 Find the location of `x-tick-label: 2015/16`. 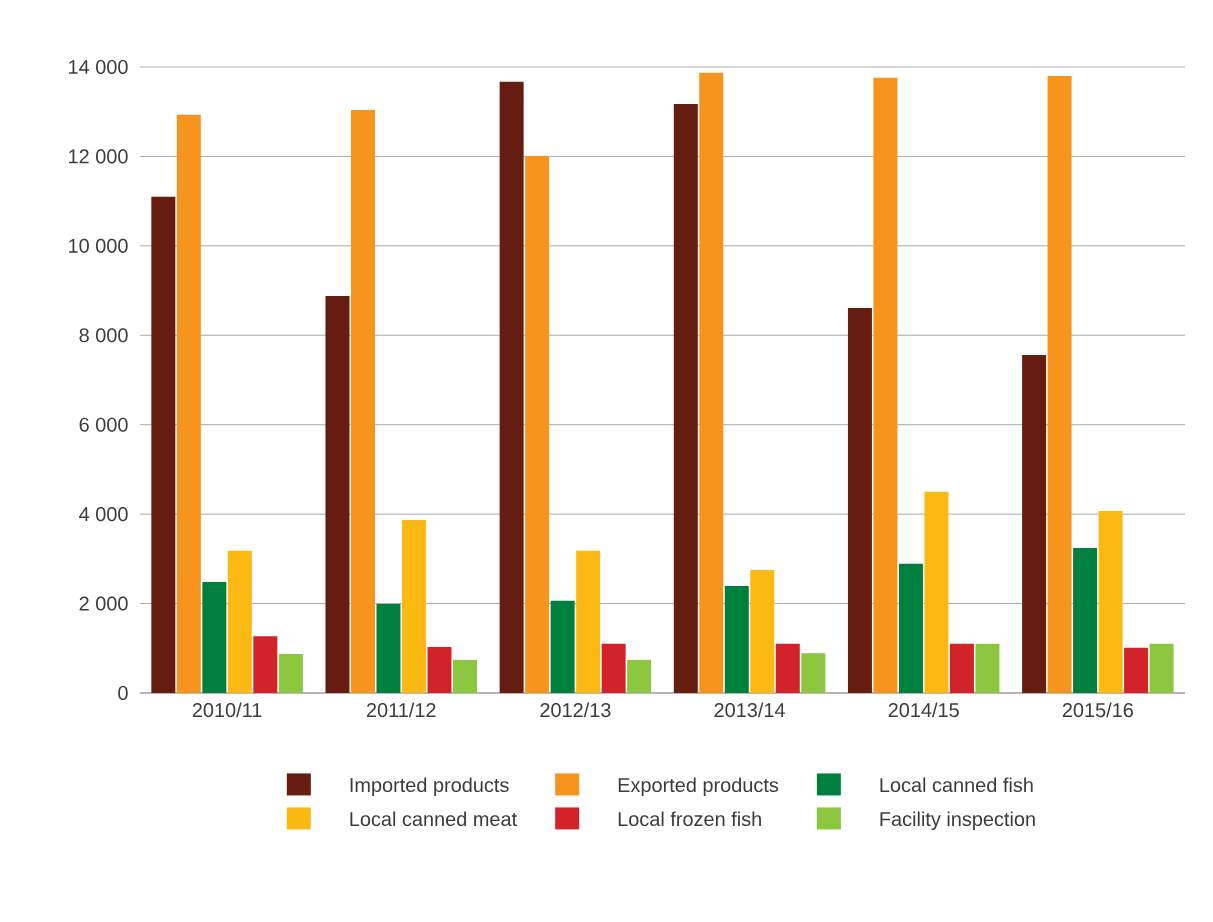

x-tick-label: 2015/16 is located at coordinates (1097, 710).